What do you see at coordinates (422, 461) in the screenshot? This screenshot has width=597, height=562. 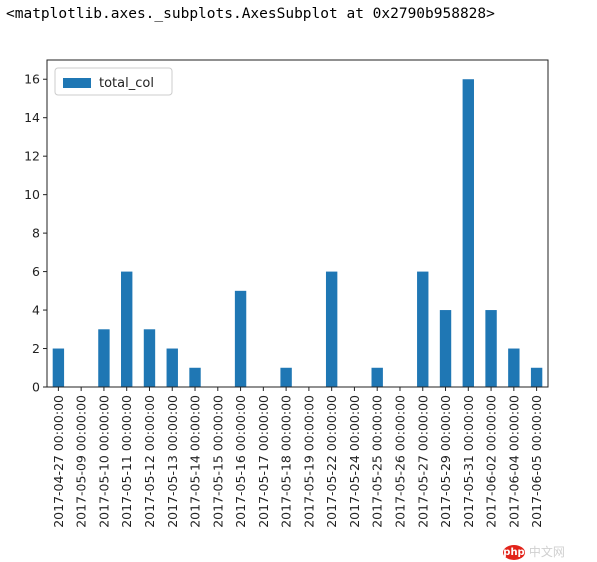 I see `x-tick-label: 2017-05-27 00:00:00` at bounding box center [422, 461].